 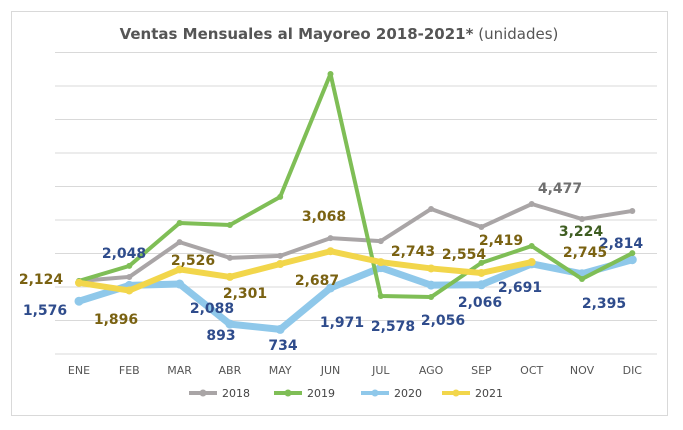 What do you see at coordinates (413, 252) in the screenshot?
I see `data-label-2021: 2,743` at bounding box center [413, 252].